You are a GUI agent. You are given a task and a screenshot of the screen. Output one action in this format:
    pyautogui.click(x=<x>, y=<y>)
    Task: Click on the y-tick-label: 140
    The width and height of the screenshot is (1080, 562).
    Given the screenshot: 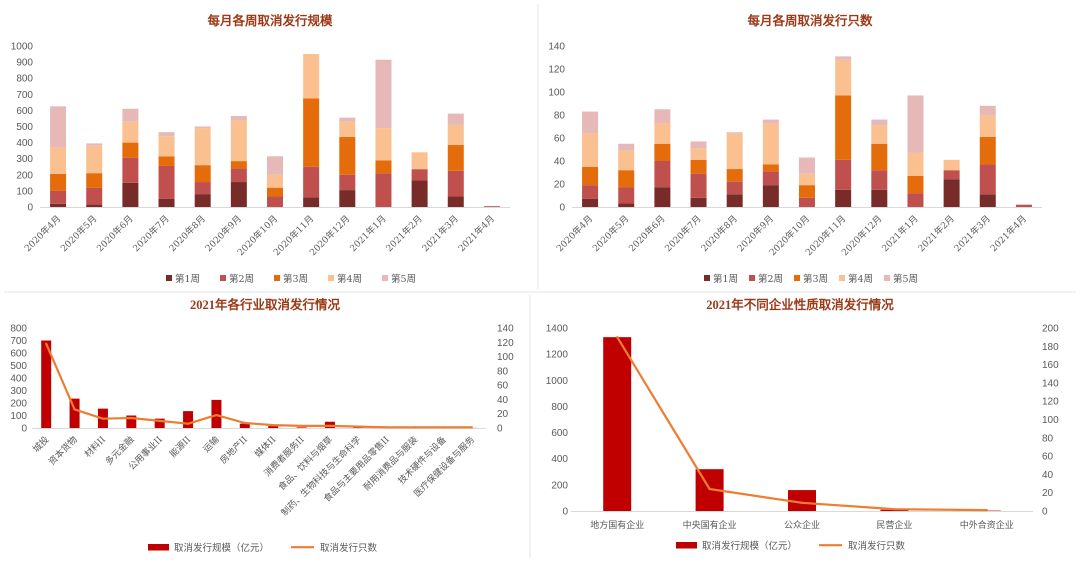 What is the action you would take?
    pyautogui.click(x=556, y=47)
    